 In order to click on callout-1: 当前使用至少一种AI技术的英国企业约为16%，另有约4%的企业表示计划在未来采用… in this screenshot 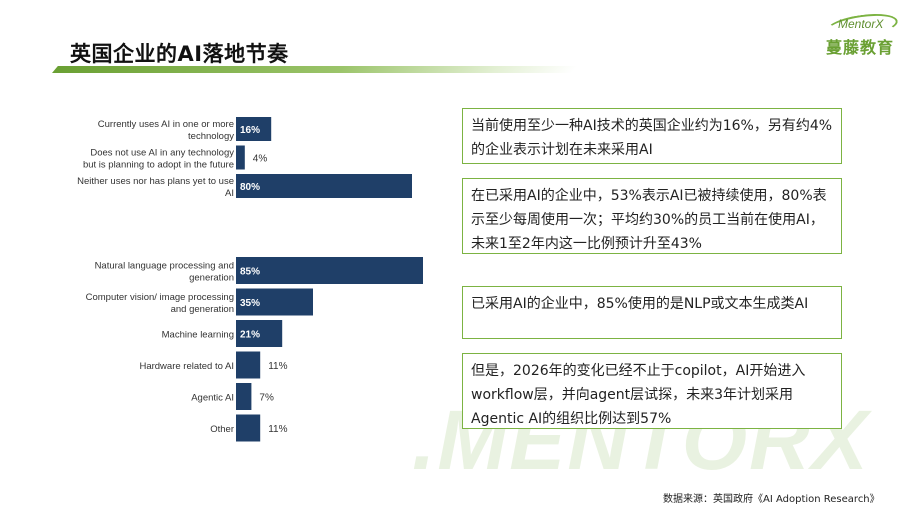, I will do `click(652, 136)`.